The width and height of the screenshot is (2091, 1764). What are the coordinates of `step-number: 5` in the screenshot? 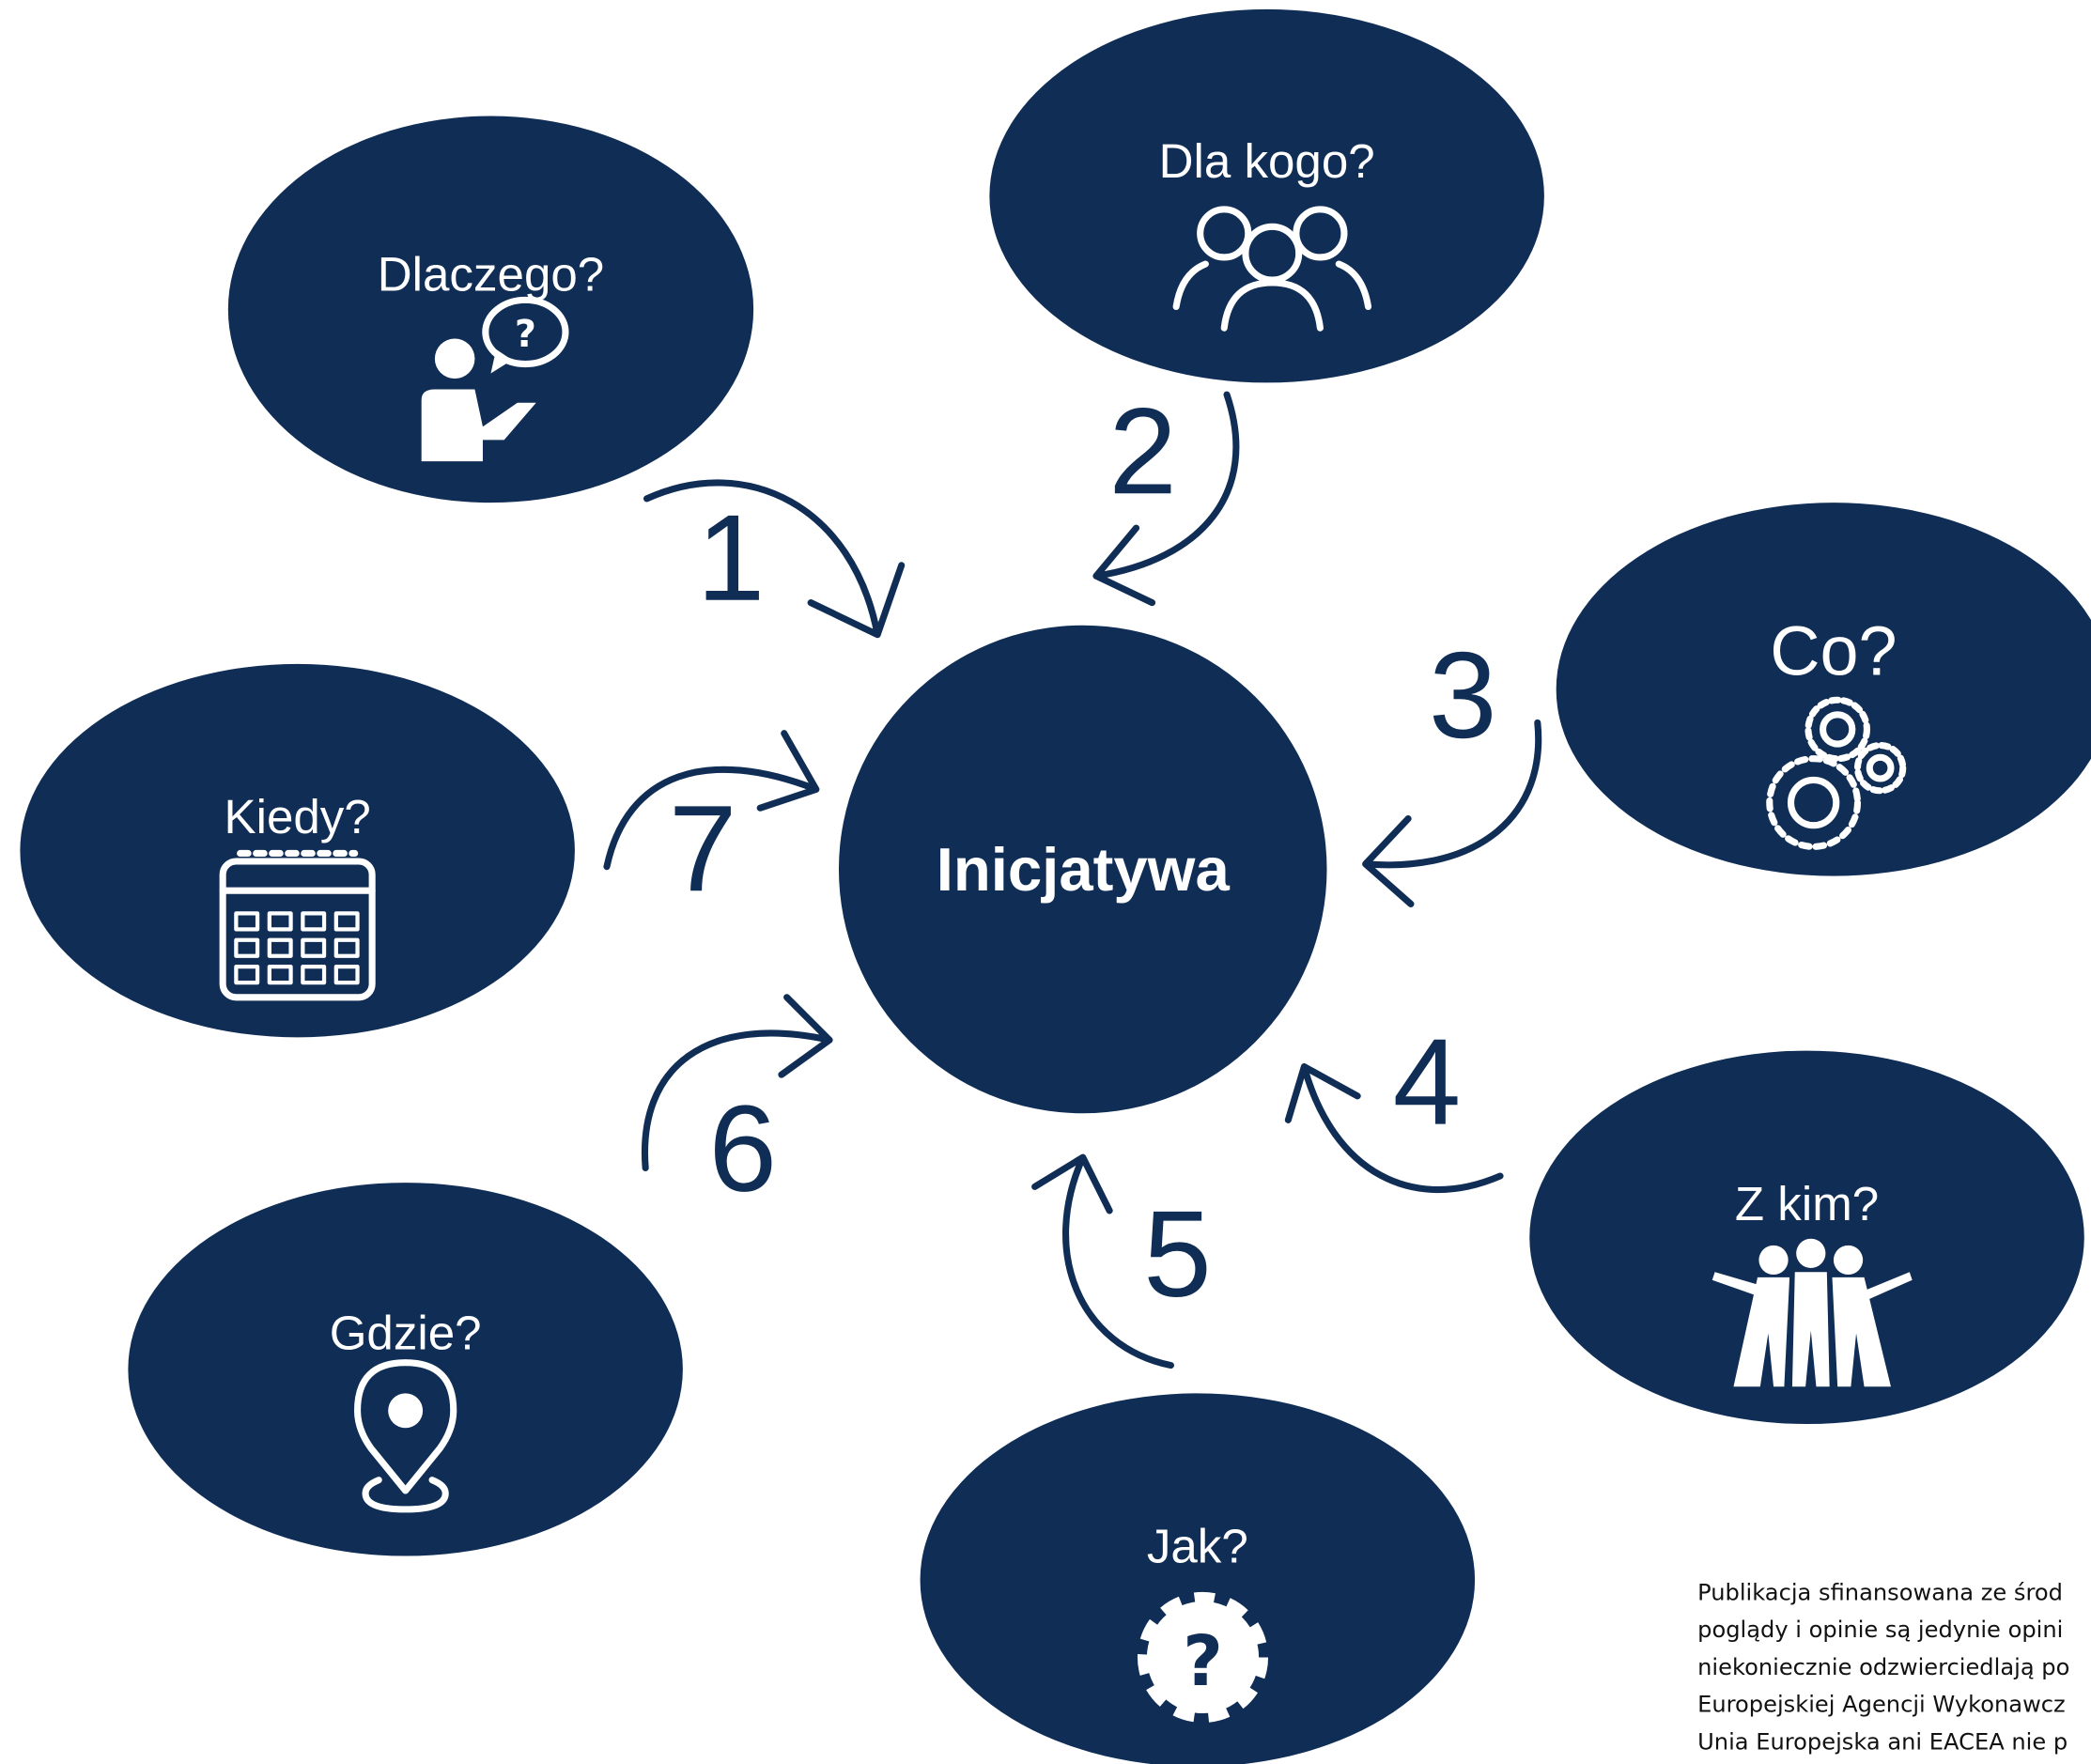 It's located at (1177, 1254).